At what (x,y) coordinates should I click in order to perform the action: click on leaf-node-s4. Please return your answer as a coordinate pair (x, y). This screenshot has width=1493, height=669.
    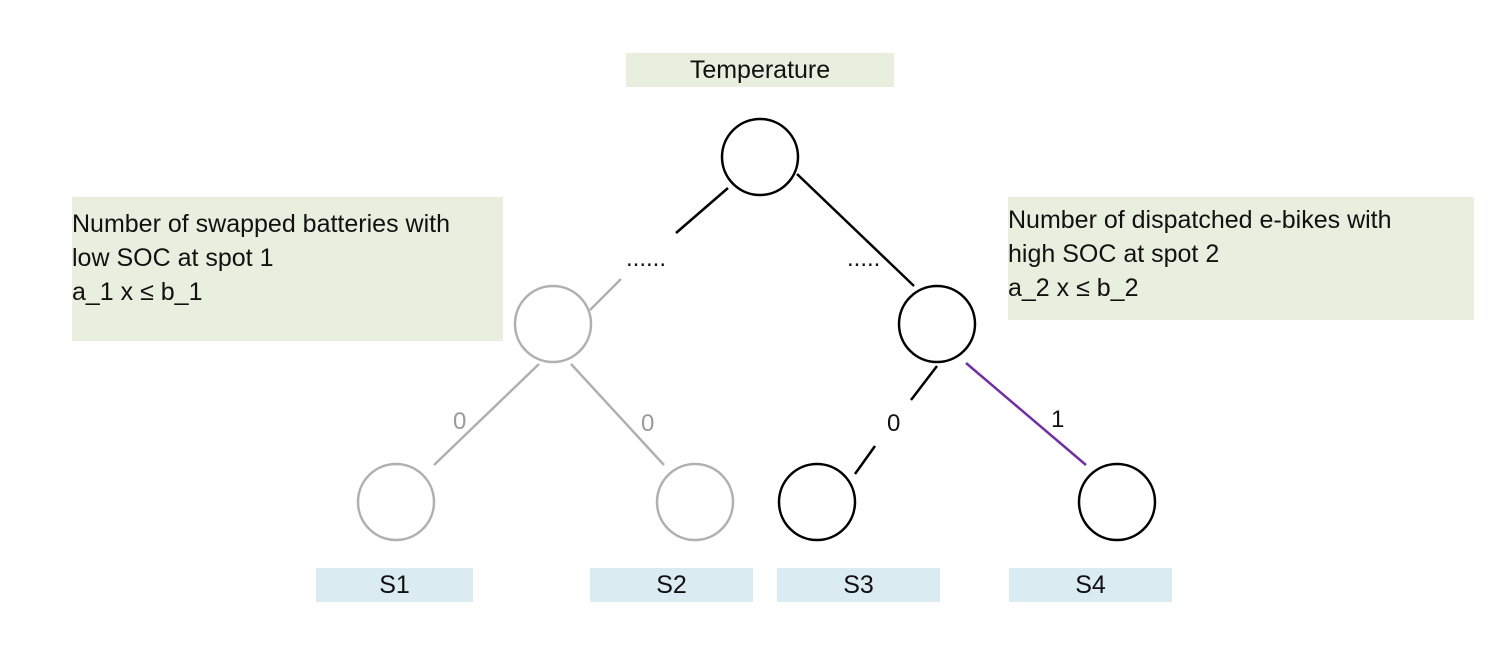
    Looking at the image, I should click on (1117, 502).